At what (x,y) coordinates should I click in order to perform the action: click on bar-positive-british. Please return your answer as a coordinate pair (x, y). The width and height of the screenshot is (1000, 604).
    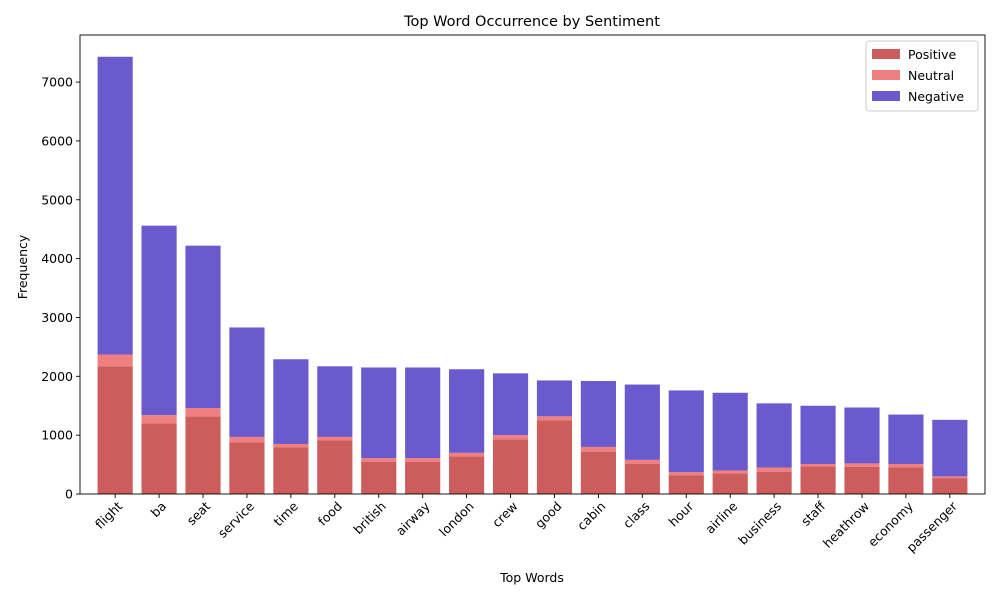
    Looking at the image, I should click on (378, 478).